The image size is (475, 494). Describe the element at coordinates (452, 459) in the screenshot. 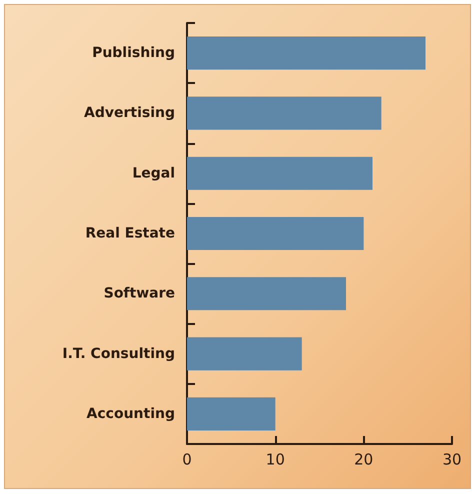

I see `x-tick-label: 30` at that location.